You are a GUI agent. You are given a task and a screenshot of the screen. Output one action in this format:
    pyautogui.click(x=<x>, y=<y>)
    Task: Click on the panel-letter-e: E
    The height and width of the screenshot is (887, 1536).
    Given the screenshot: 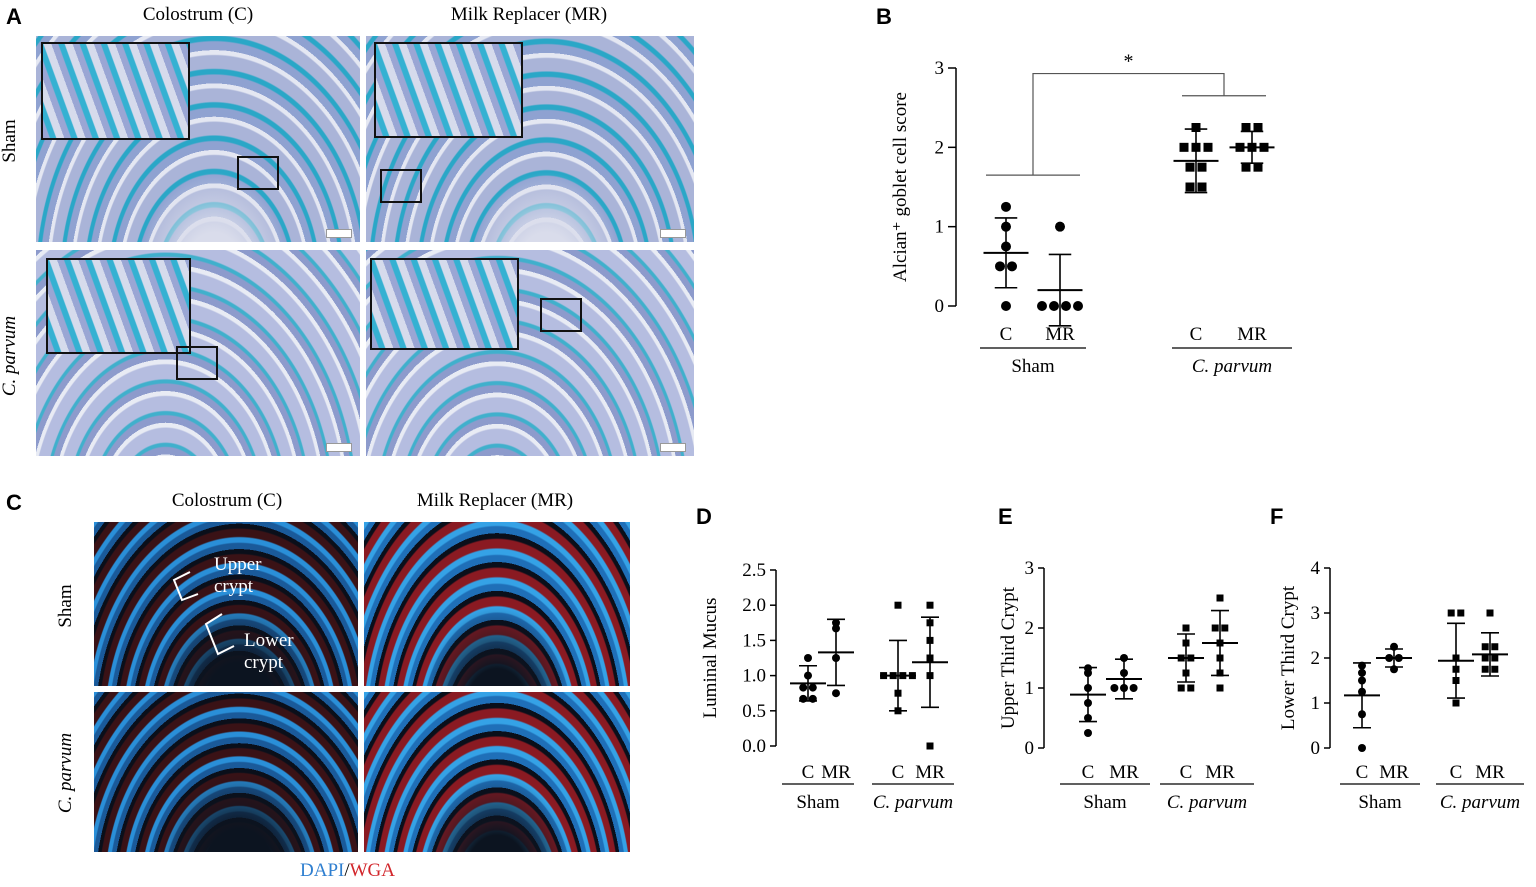 What is the action you would take?
    pyautogui.click(x=1005, y=516)
    